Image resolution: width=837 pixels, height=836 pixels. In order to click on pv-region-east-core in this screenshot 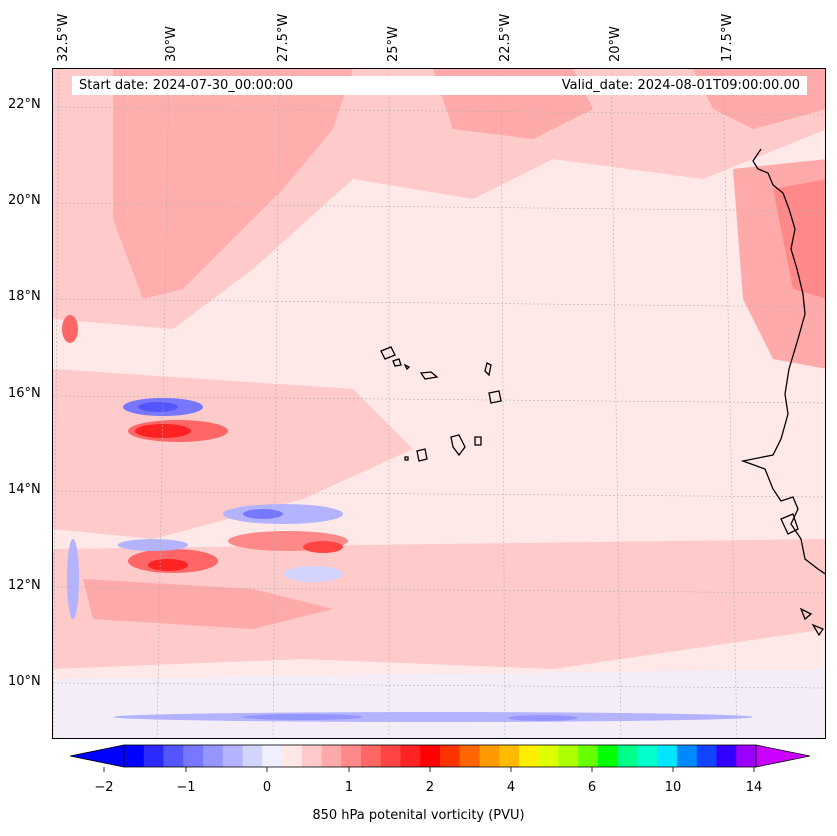, I will do `click(799, 239)`.